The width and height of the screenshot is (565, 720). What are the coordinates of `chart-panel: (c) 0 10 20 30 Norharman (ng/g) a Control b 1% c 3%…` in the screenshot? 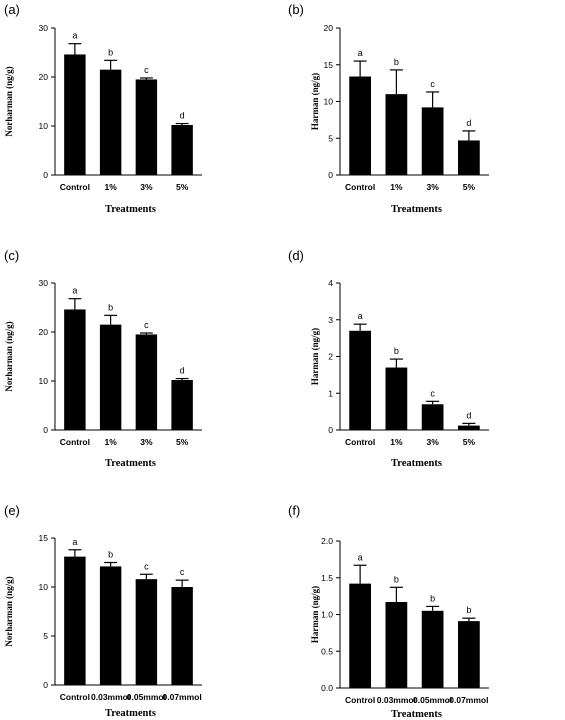 It's located at (103, 358).